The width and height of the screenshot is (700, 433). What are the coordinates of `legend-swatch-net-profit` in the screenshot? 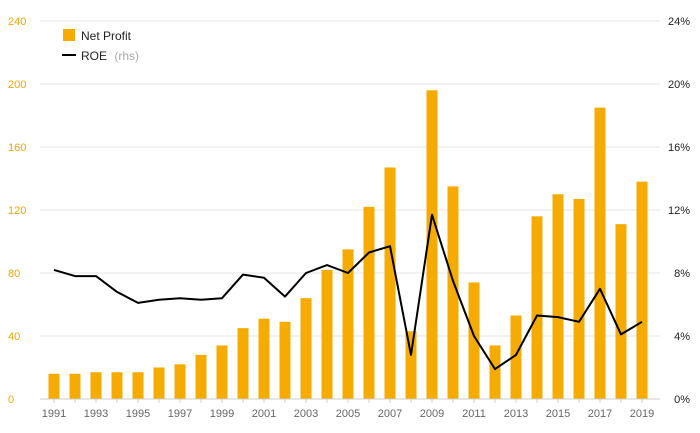 It's located at (69, 35).